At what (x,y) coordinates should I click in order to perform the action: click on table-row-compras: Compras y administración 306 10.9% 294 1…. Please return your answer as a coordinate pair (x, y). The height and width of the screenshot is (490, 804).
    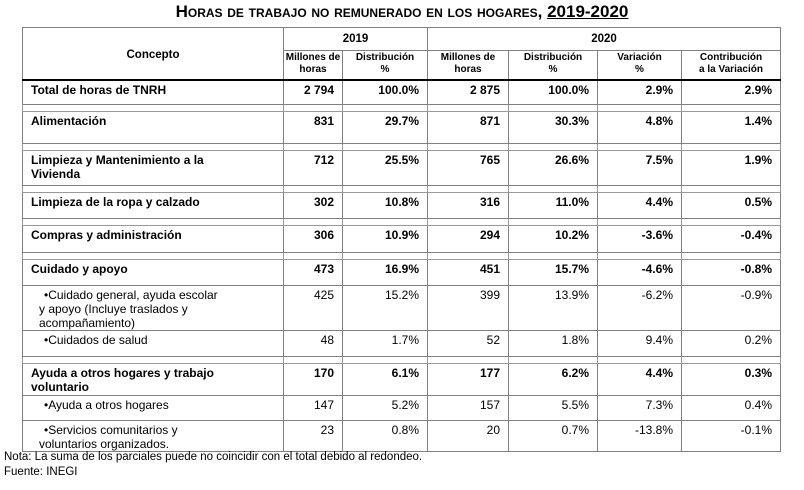
    Looking at the image, I should click on (402, 239).